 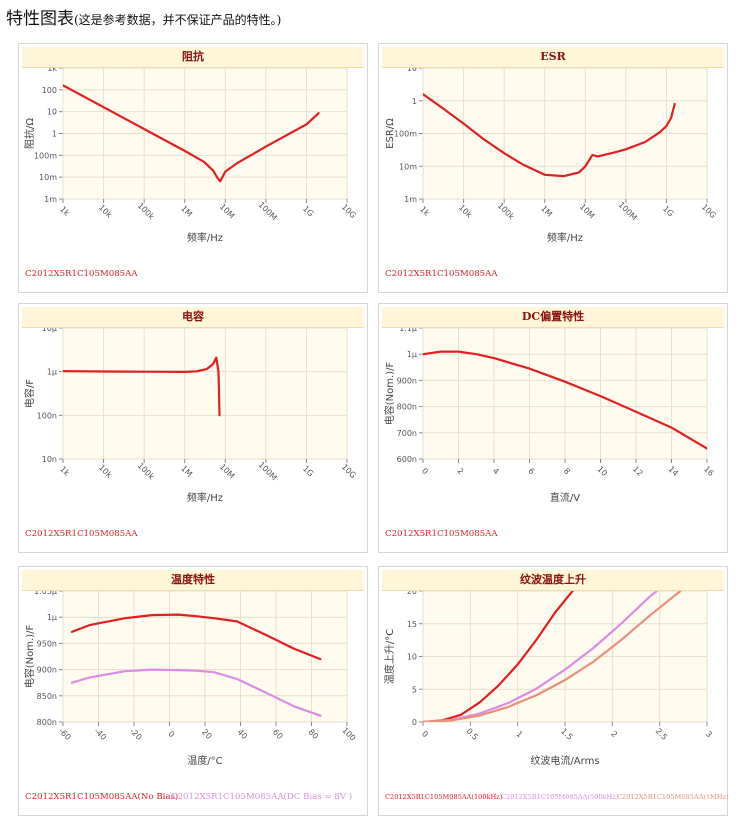 What do you see at coordinates (193, 57) in the screenshot?
I see `chart-title: 阻抗` at bounding box center [193, 57].